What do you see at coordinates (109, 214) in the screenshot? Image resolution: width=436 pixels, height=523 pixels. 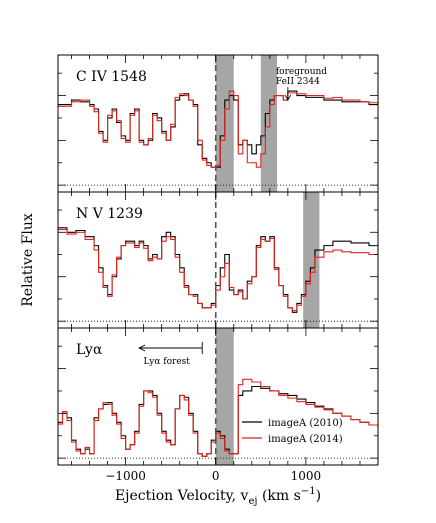 I see `panel-2-ion-label: N V 1239` at bounding box center [109, 214].